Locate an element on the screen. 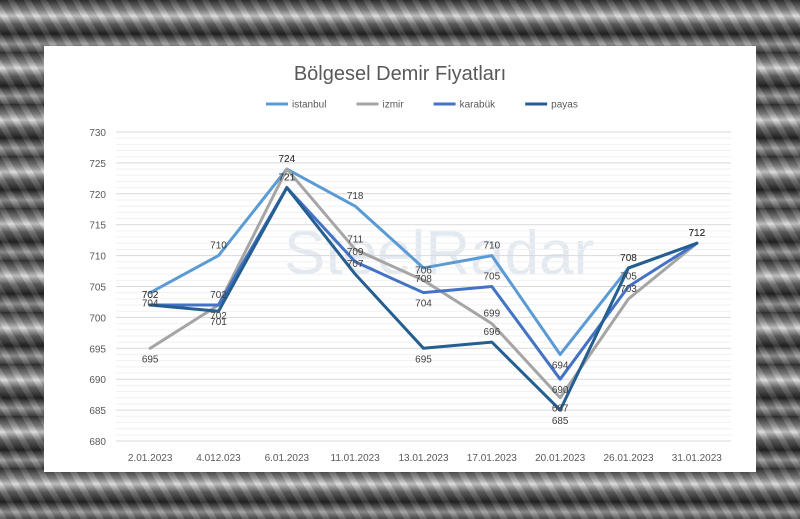 The image size is (800, 519). y-tick-label: 680 is located at coordinates (97, 442).